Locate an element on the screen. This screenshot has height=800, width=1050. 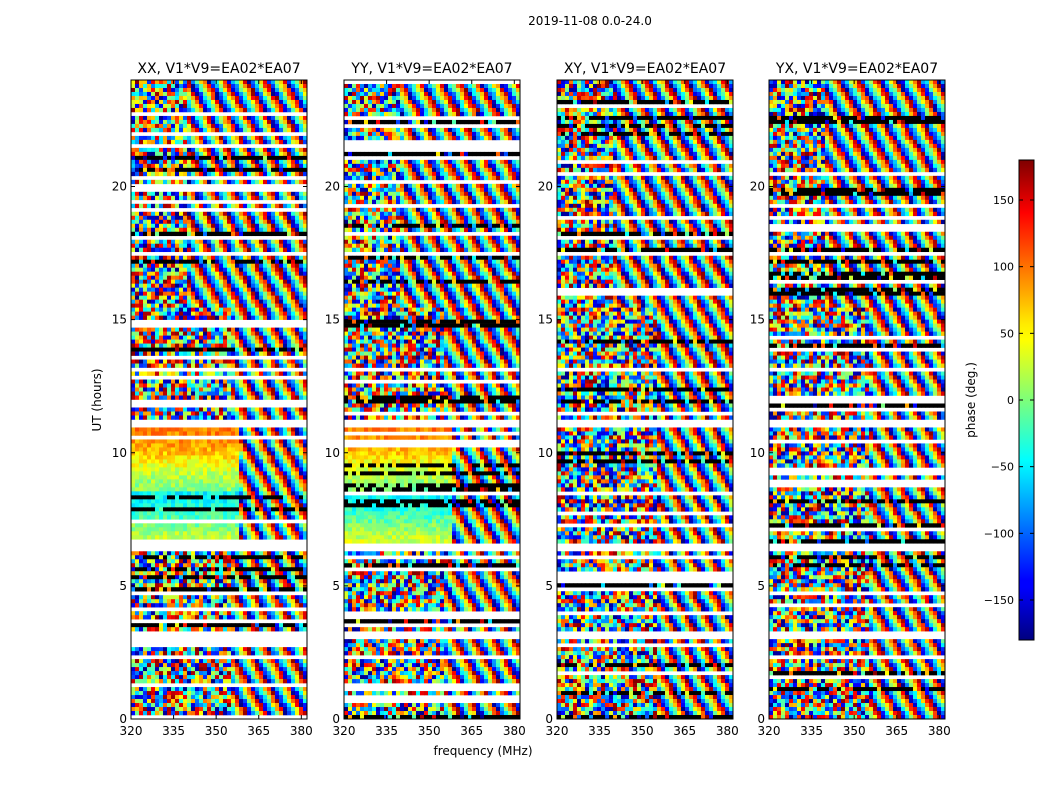
colorbar-tick-label: −100 is located at coordinates (999, 533).